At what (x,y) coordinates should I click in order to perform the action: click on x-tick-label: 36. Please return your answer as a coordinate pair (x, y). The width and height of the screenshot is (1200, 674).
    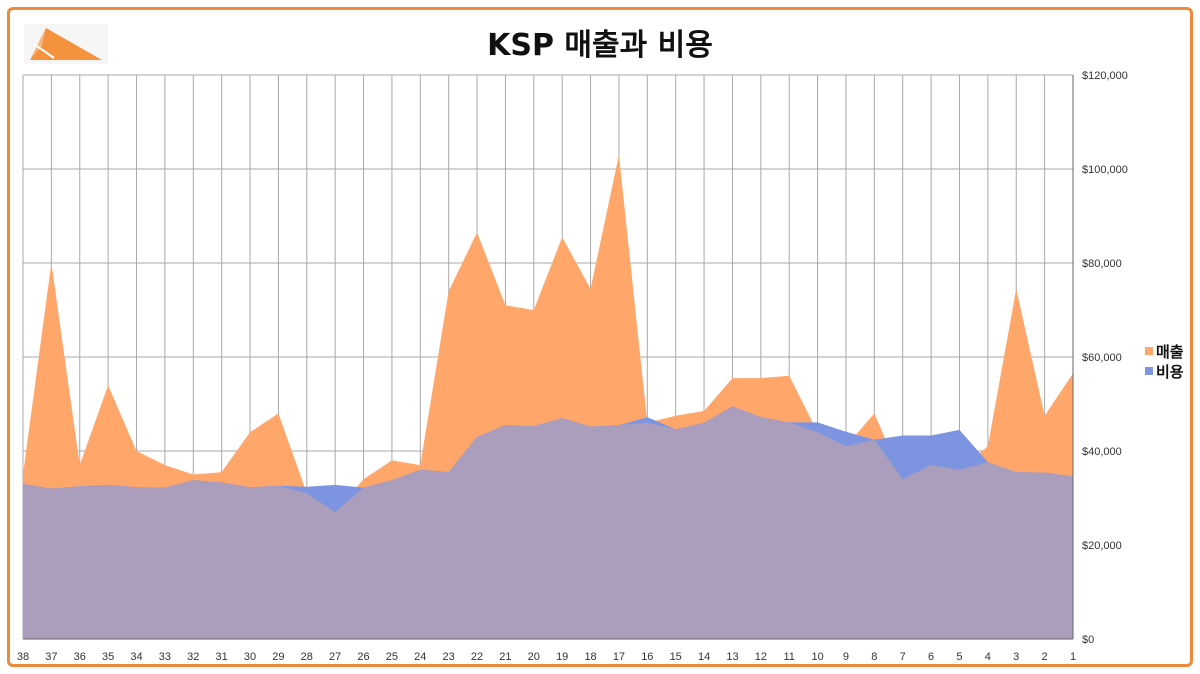
    Looking at the image, I should click on (80, 657).